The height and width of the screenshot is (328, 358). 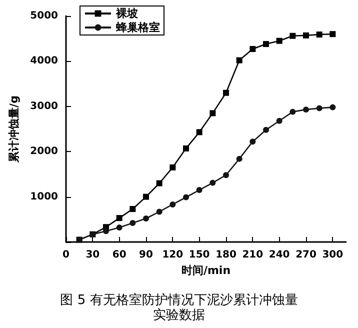 I want to click on y-tick-label: 4000, so click(x=44, y=61).